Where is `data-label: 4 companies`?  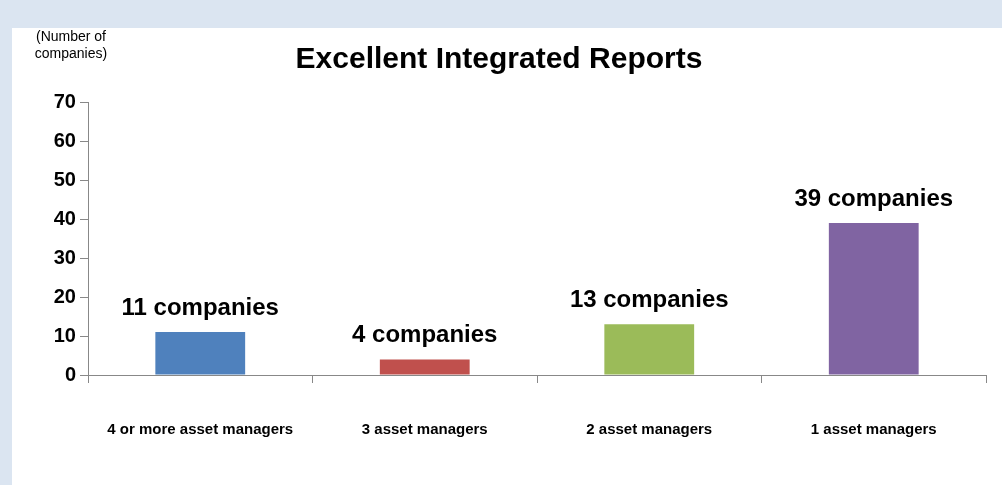 data-label: 4 companies is located at coordinates (425, 334).